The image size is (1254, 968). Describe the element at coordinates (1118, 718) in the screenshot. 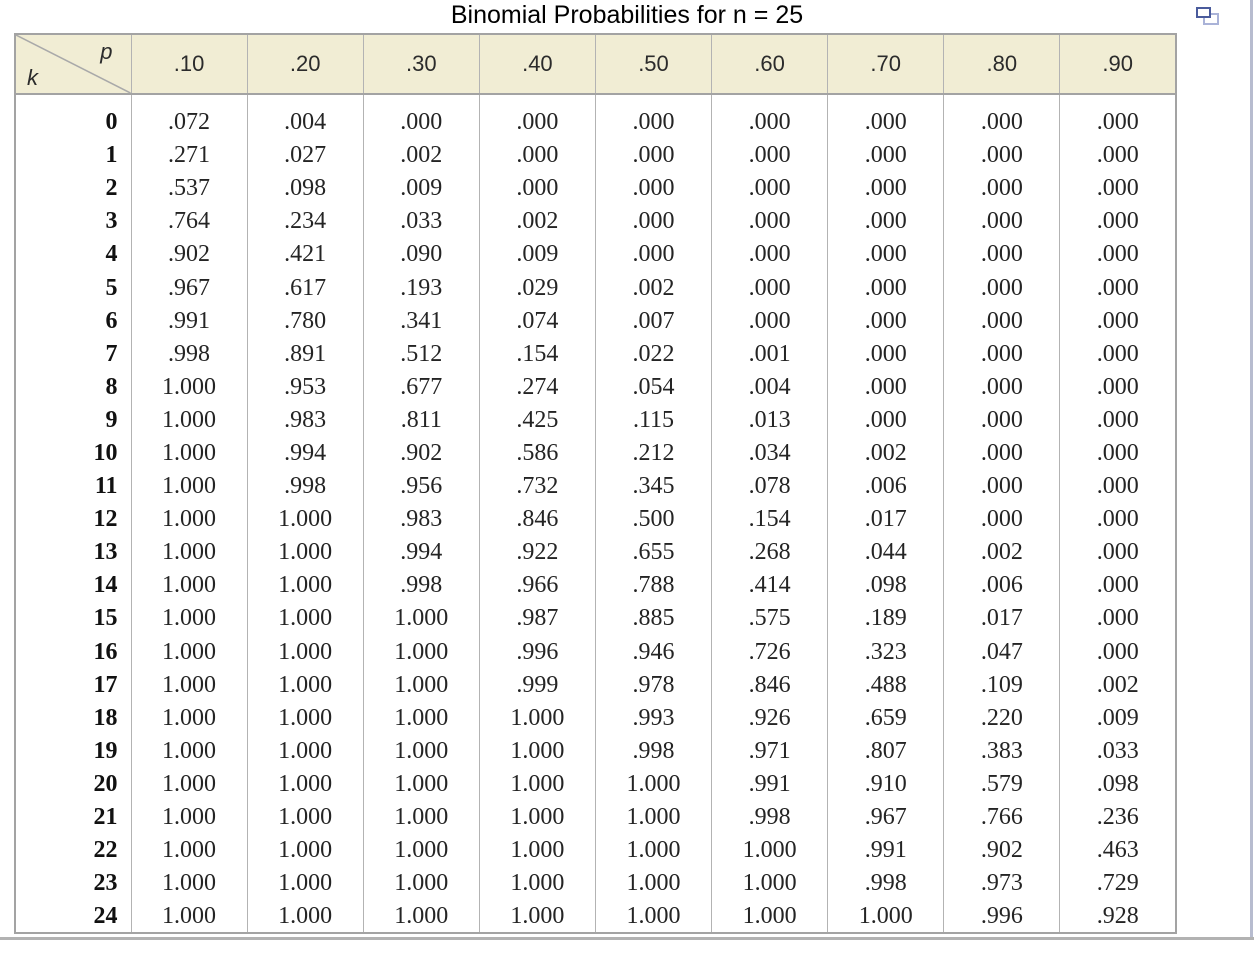

I see `probability-cell: .009` at that location.